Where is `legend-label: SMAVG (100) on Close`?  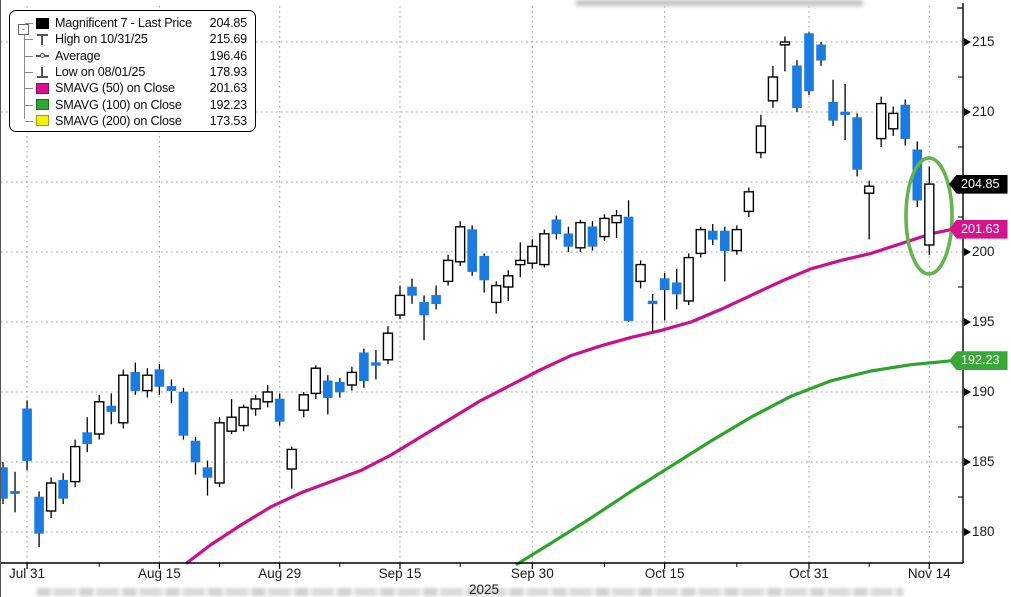
legend-label: SMAVG (100) on Close is located at coordinates (118, 104).